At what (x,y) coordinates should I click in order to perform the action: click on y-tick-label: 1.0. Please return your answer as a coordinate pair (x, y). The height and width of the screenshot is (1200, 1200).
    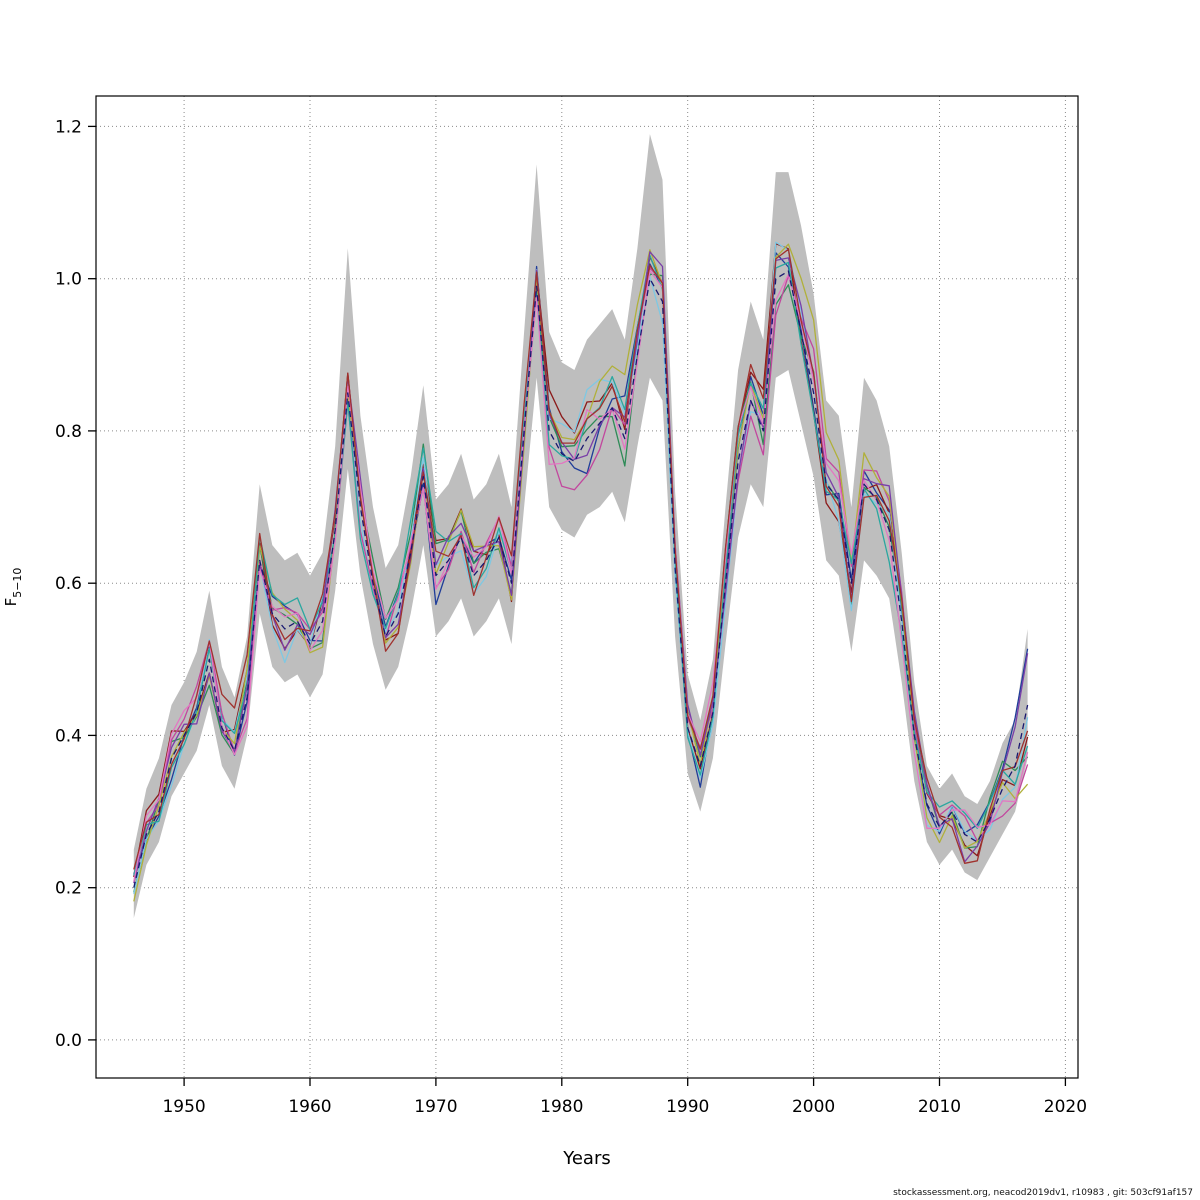
    Looking at the image, I should click on (68, 280).